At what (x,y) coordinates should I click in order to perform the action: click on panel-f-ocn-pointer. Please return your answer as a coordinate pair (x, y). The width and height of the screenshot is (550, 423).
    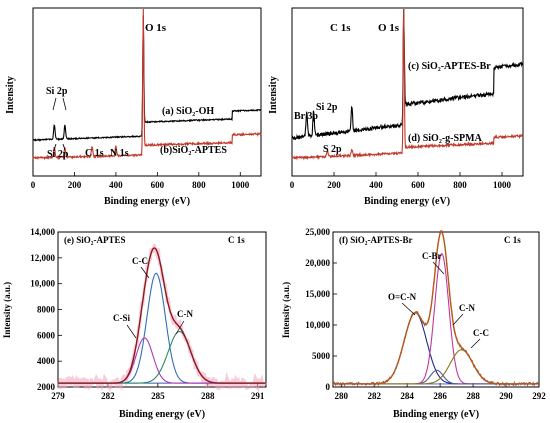
    Looking at the image, I should click on (408, 309).